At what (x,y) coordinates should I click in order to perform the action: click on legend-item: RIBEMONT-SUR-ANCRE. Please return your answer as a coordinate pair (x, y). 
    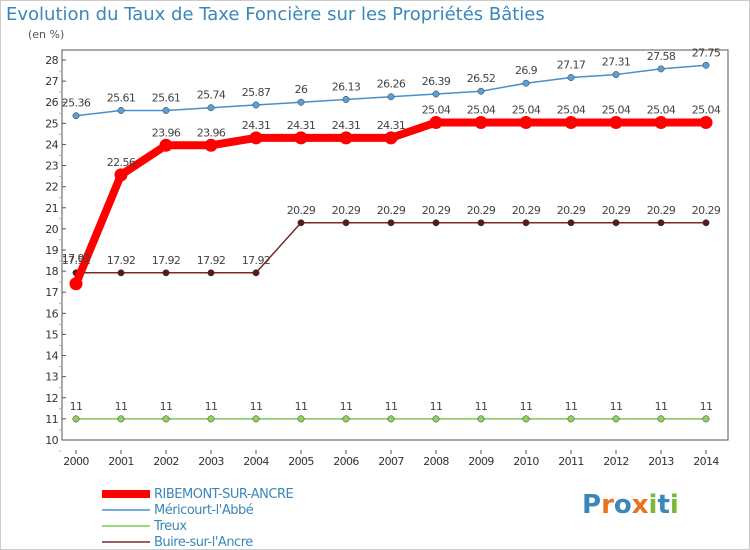
    Looking at the image, I should click on (197, 494).